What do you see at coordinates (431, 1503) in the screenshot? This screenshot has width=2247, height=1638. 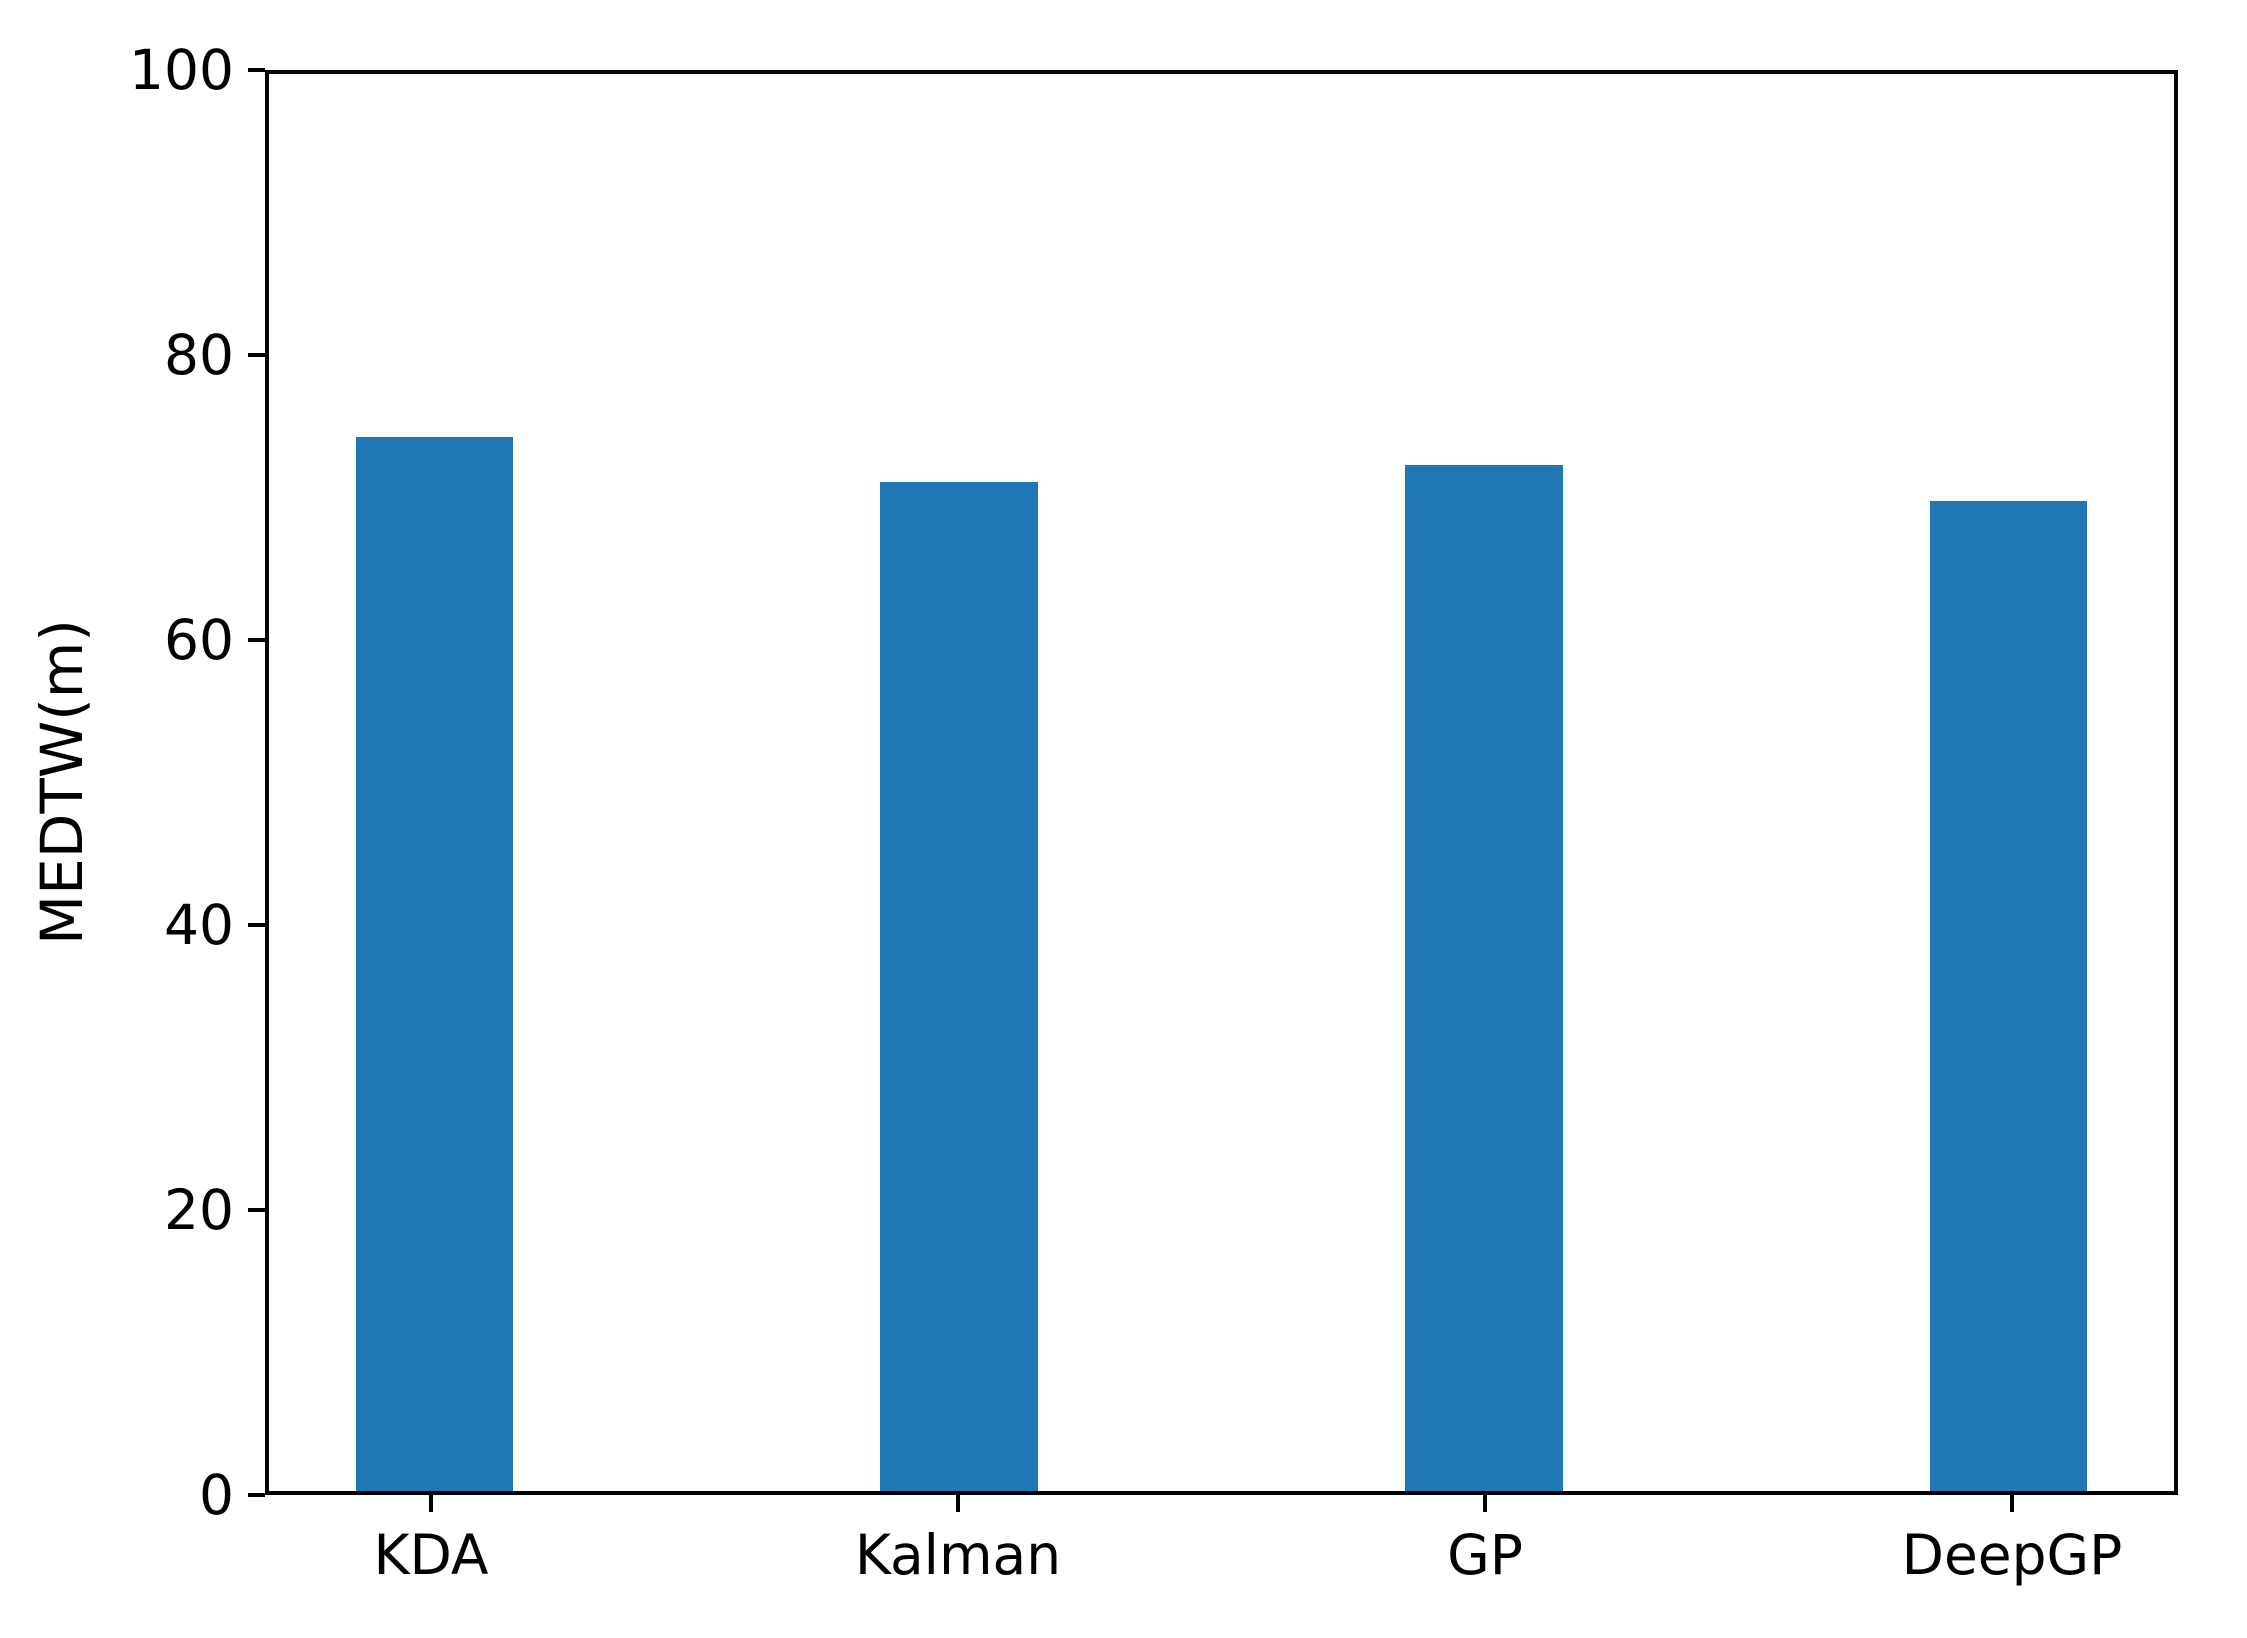 I see `x-tick-mark-kda` at bounding box center [431, 1503].